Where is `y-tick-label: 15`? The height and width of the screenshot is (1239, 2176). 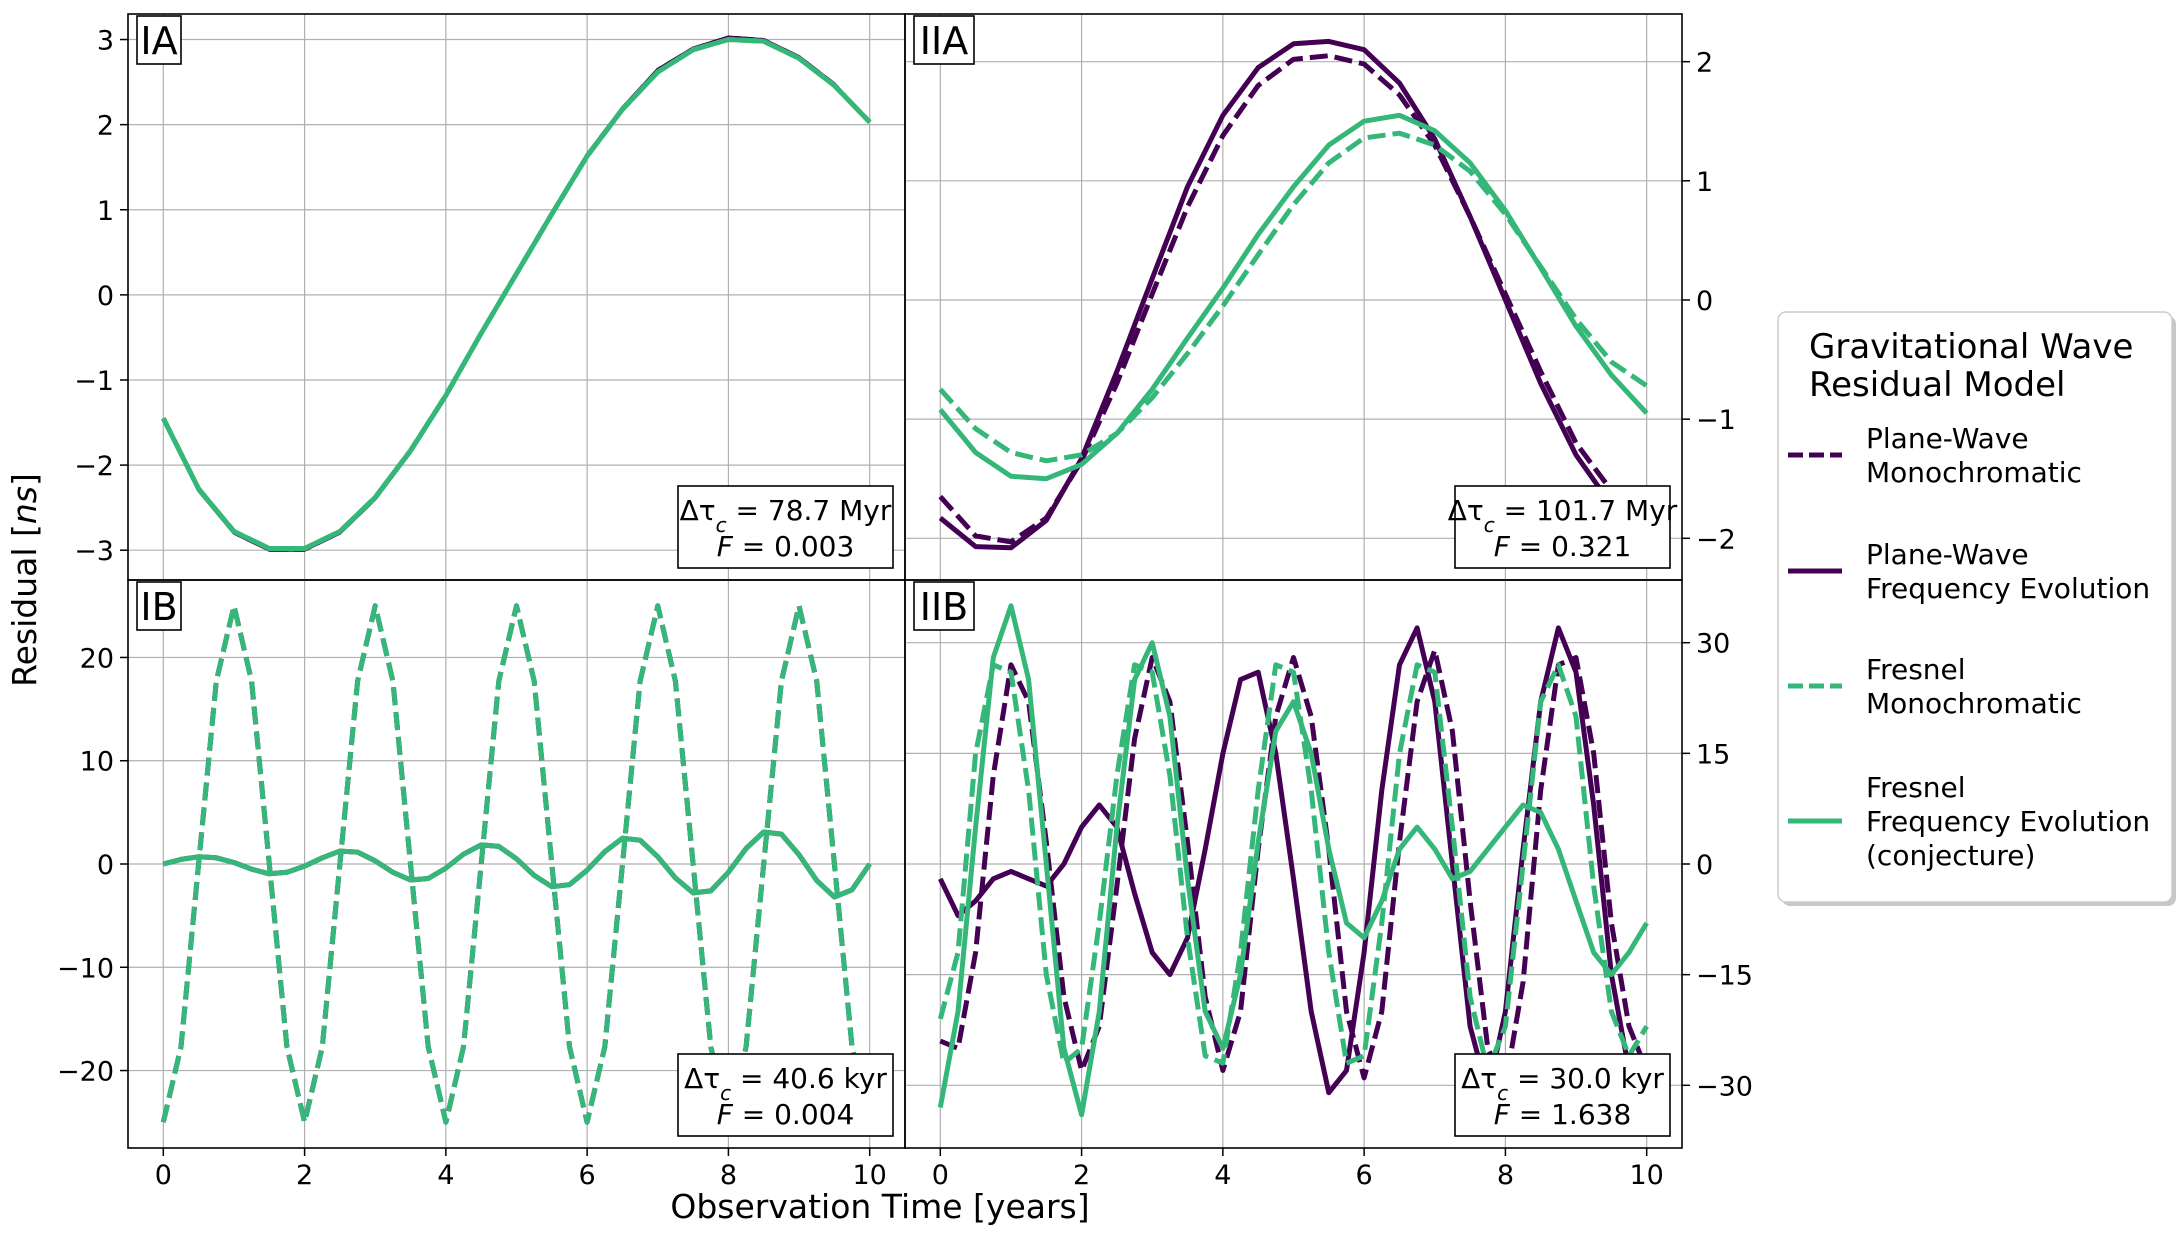 y-tick-label: 15 is located at coordinates (1713, 754).